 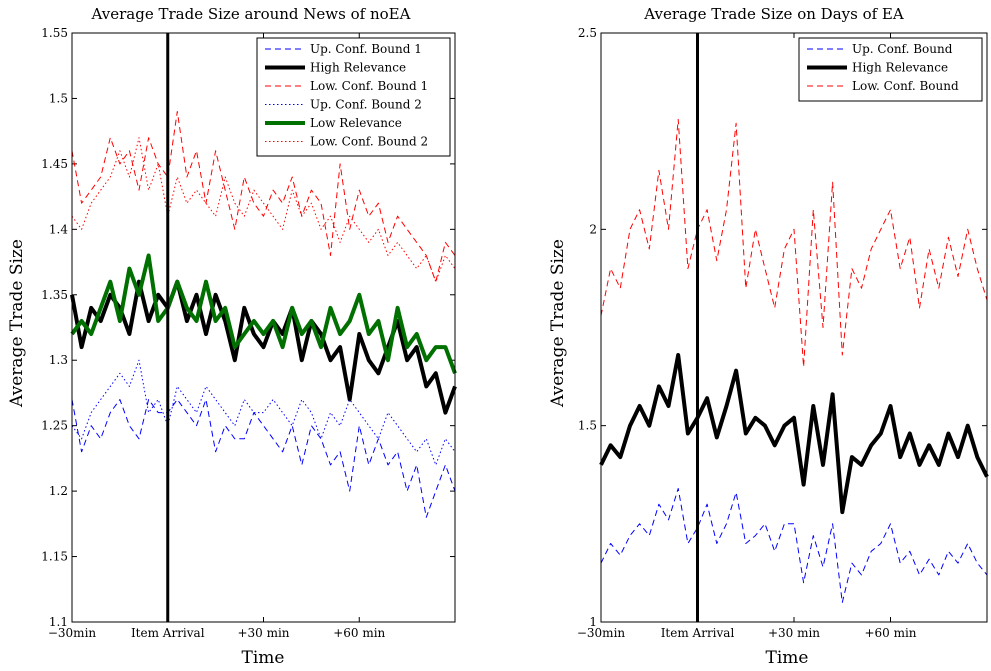 I want to click on y-tick-label: 1.55, so click(x=54, y=33).